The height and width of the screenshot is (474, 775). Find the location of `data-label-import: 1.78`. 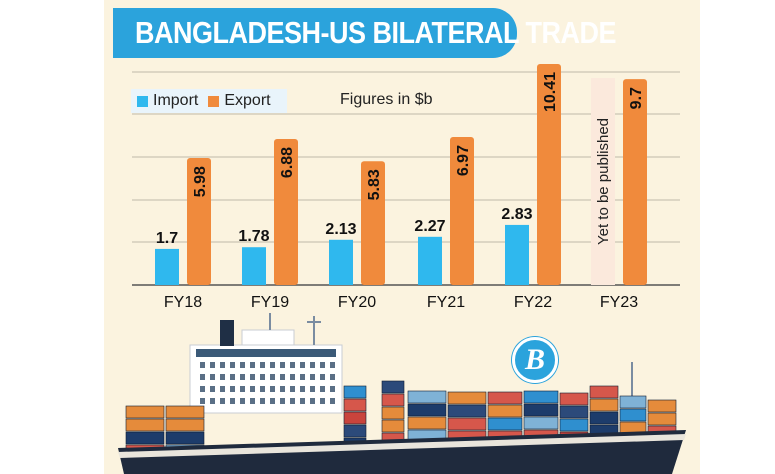

data-label-import: 1.78 is located at coordinates (253, 236).